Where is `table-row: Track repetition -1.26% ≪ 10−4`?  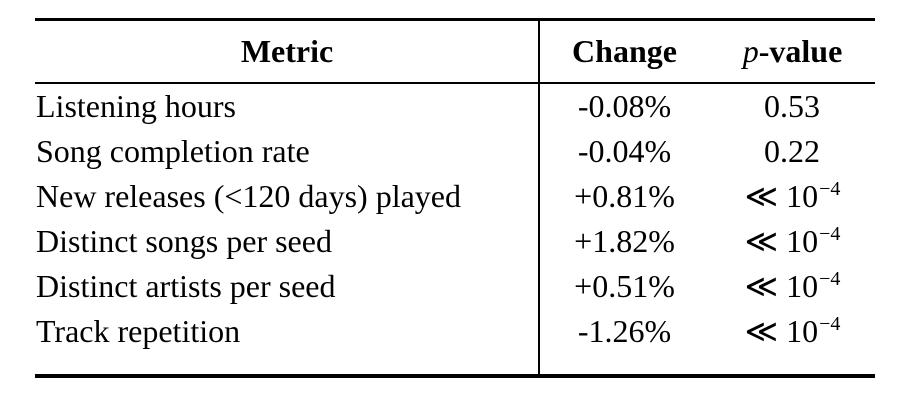 table-row: Track repetition -1.26% ≪ 10−4 is located at coordinates (455, 331).